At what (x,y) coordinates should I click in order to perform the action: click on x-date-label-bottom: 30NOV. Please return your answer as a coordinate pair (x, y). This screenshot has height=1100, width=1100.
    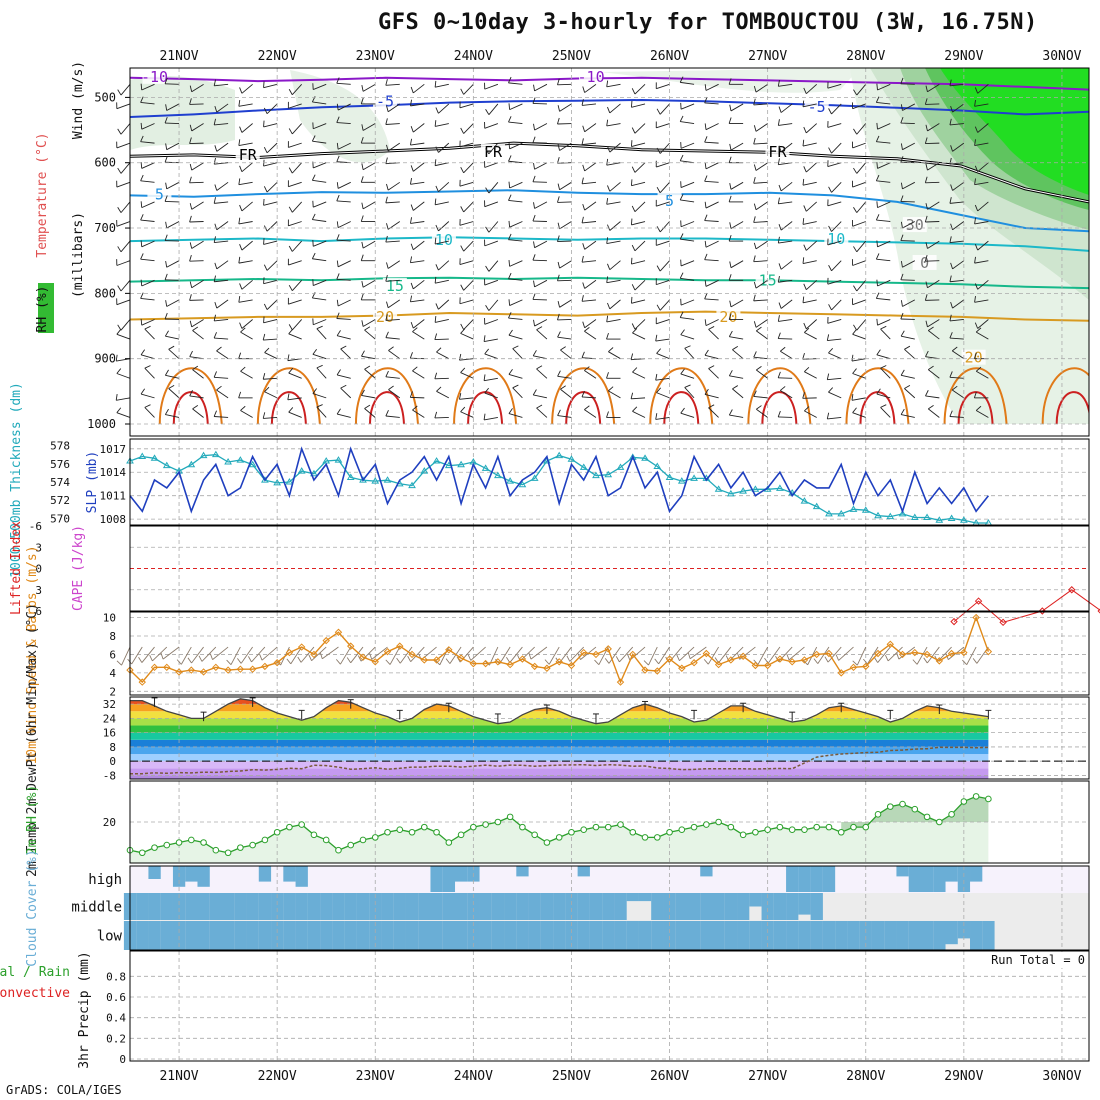
    Looking at the image, I should click on (1061, 1076).